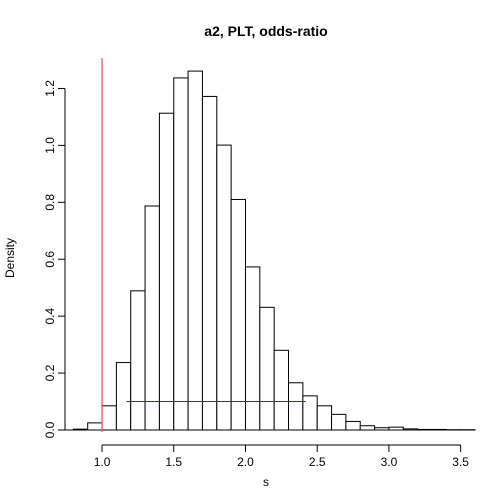 The width and height of the screenshot is (504, 504). I want to click on y-axis: 0.0 0.2 0.4 0.6 0.8 1.0 1.2, so click(54, 259).